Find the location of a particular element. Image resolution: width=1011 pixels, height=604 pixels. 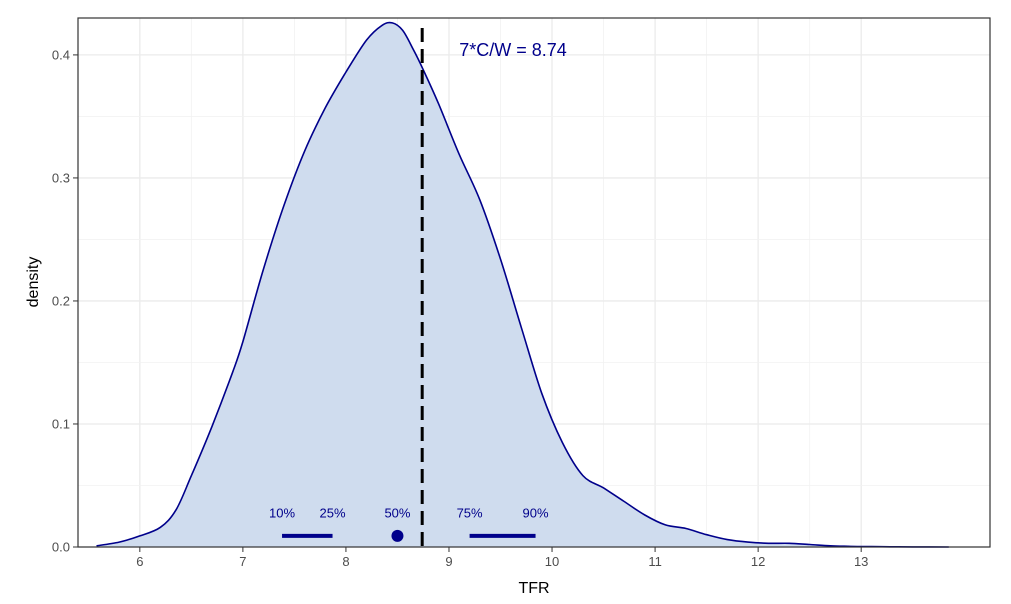

quantile-label: 75% is located at coordinates (470, 512).